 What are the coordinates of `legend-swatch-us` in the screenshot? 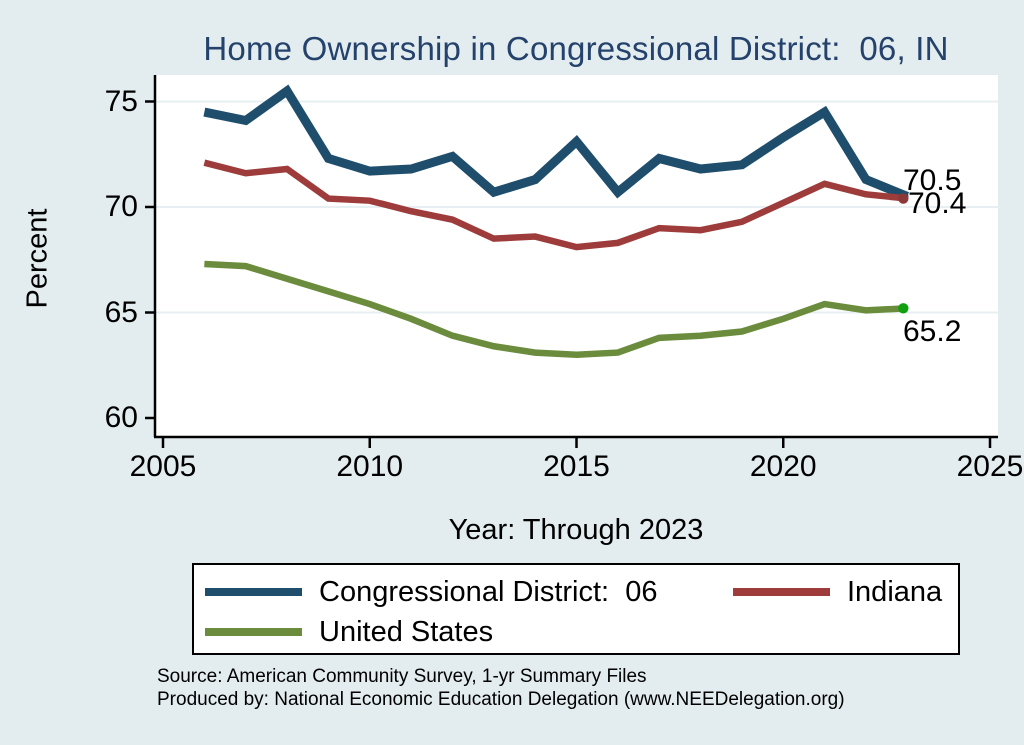 It's located at (253, 632).